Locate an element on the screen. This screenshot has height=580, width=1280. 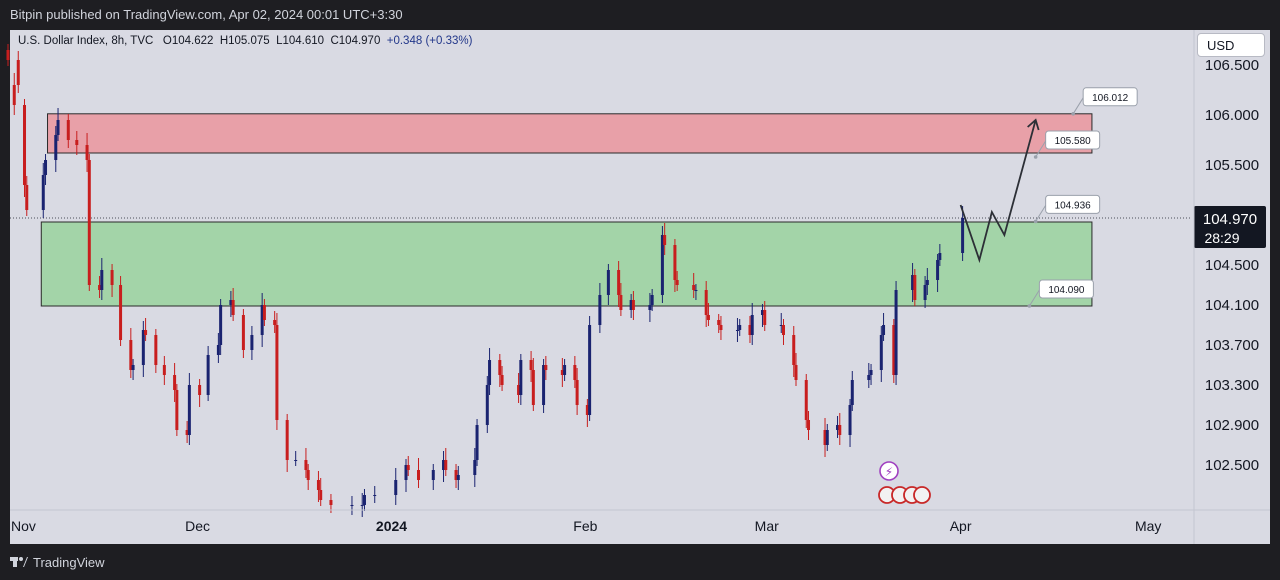
lightning-glyph: ⚡ is located at coordinates (889, 472).